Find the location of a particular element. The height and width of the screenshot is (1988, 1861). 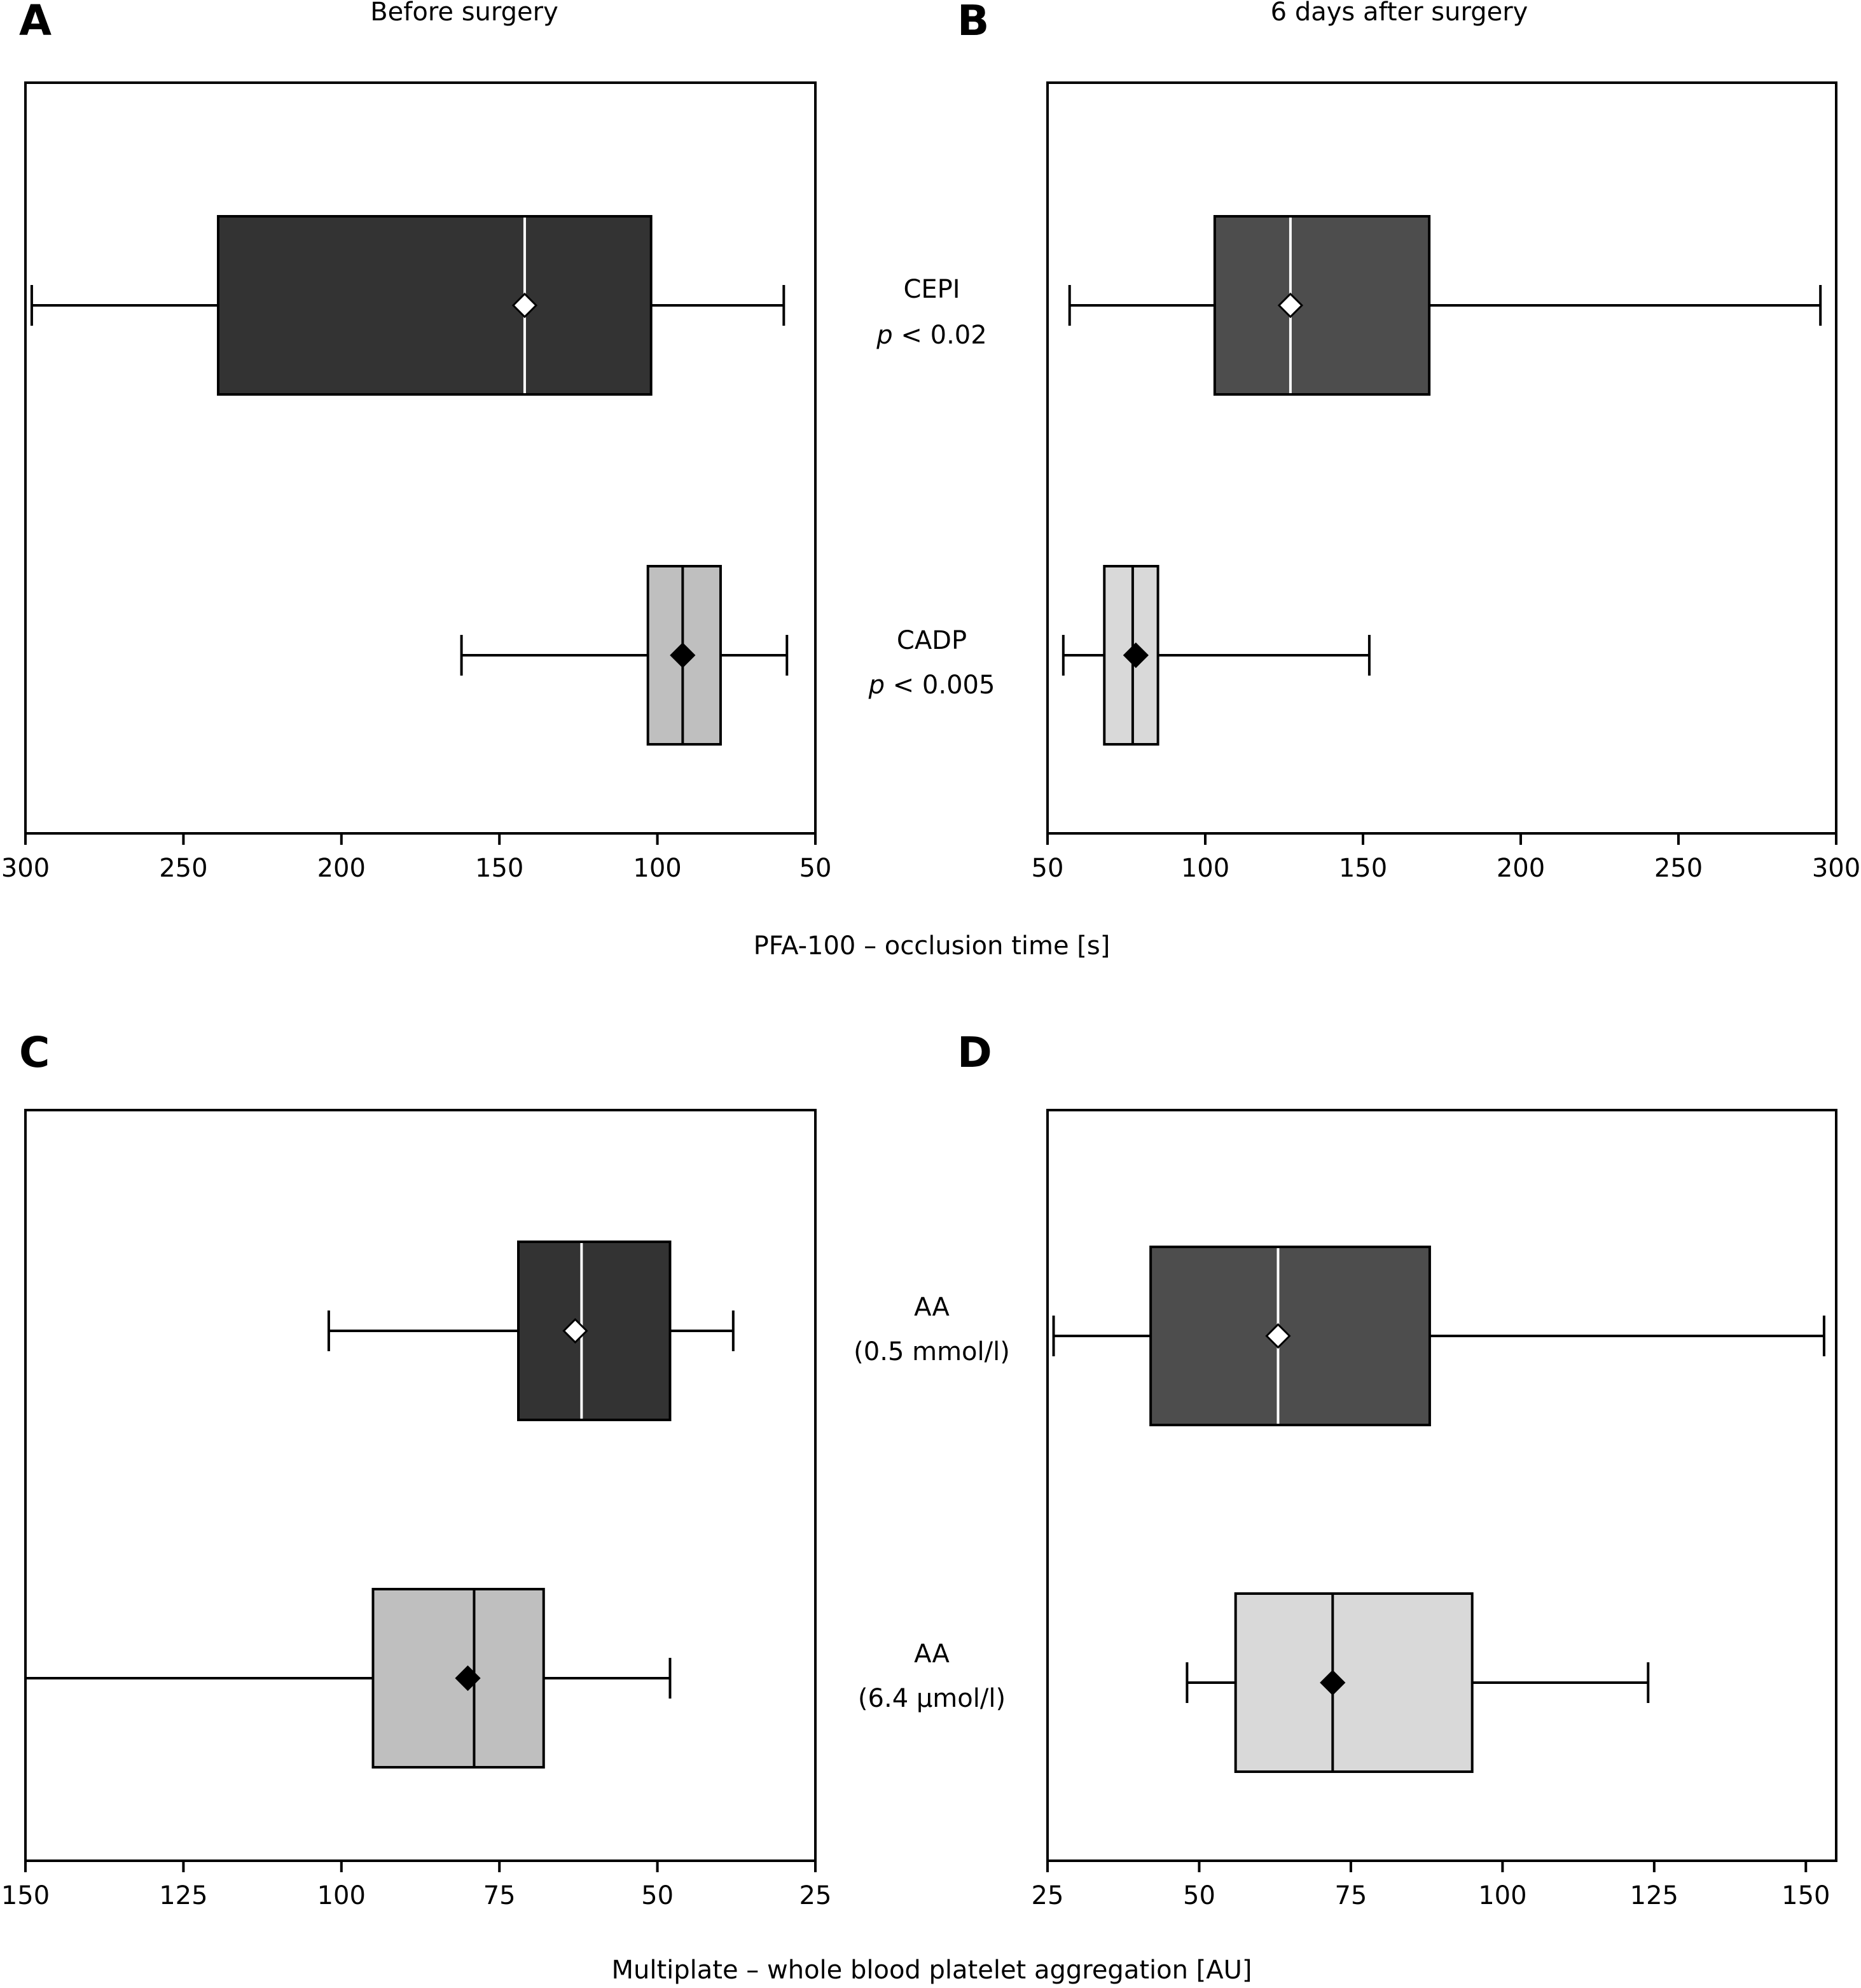

label-aa-top: AA is located at coordinates (932, 1307).